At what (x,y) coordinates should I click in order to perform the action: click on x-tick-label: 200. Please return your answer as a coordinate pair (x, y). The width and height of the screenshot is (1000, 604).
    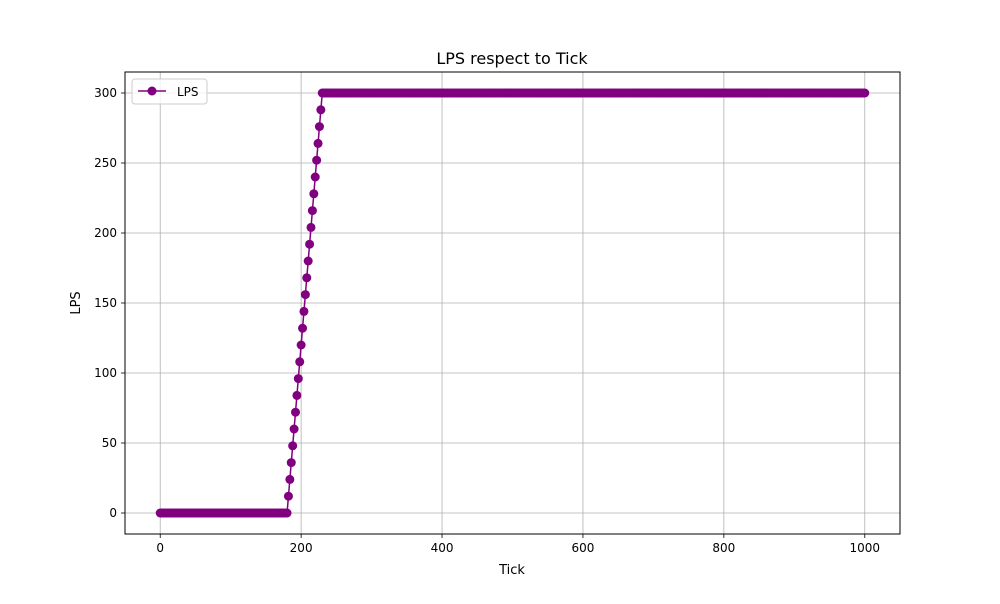
    Looking at the image, I should click on (301, 548).